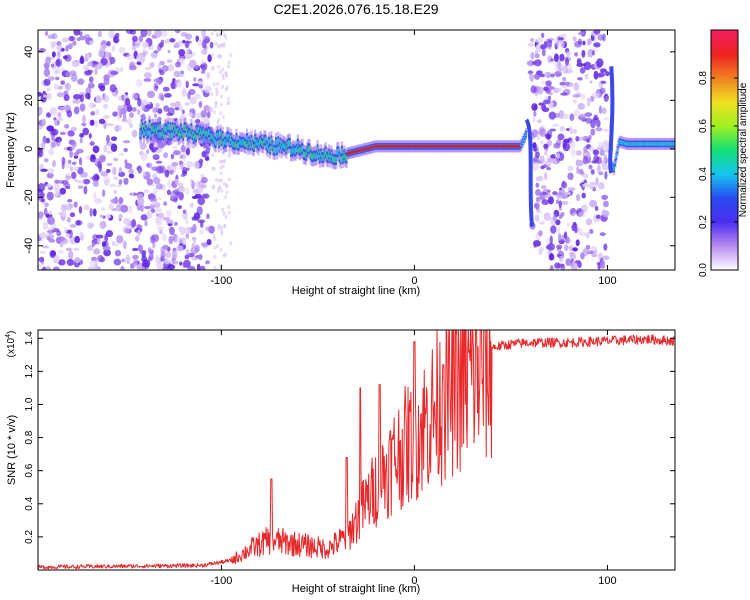 The height and width of the screenshot is (600, 750). What do you see at coordinates (29, 52) in the screenshot?
I see `spectrogram-y-tick-label: 40` at bounding box center [29, 52].